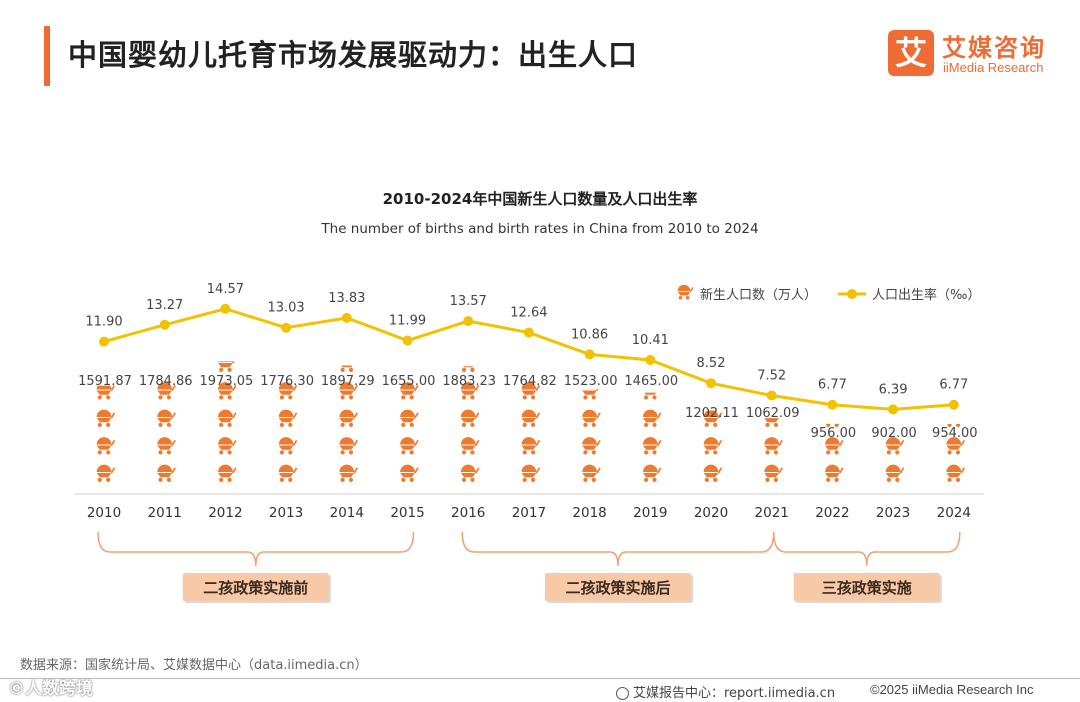 Image resolution: width=1080 pixels, height=702 pixels. Describe the element at coordinates (852, 294) in the screenshot. I see `legend-line-marker` at that location.